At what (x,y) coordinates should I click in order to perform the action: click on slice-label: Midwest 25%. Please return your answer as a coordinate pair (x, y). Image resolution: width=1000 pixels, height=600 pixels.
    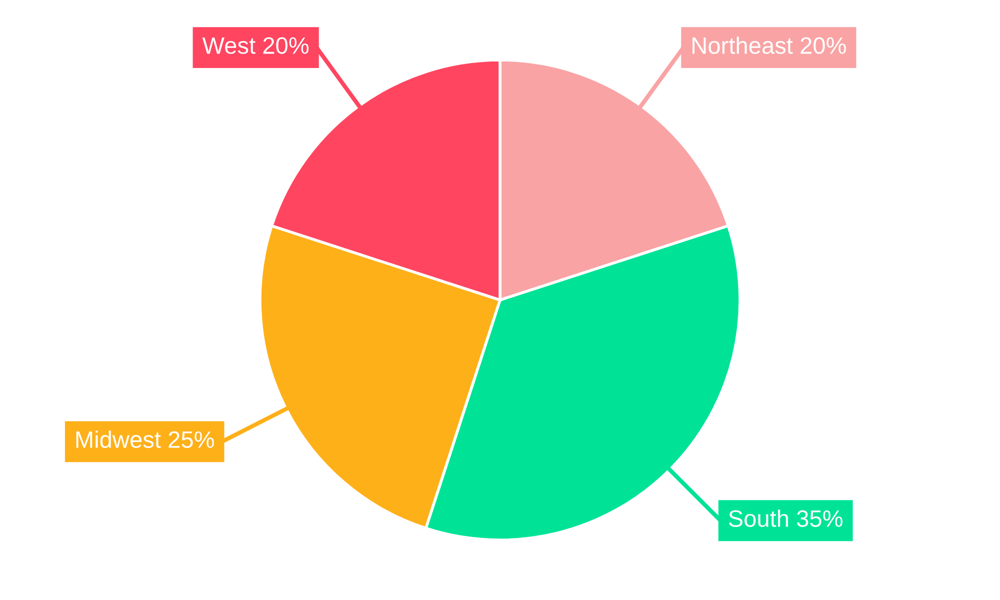
    Looking at the image, I should click on (145, 439).